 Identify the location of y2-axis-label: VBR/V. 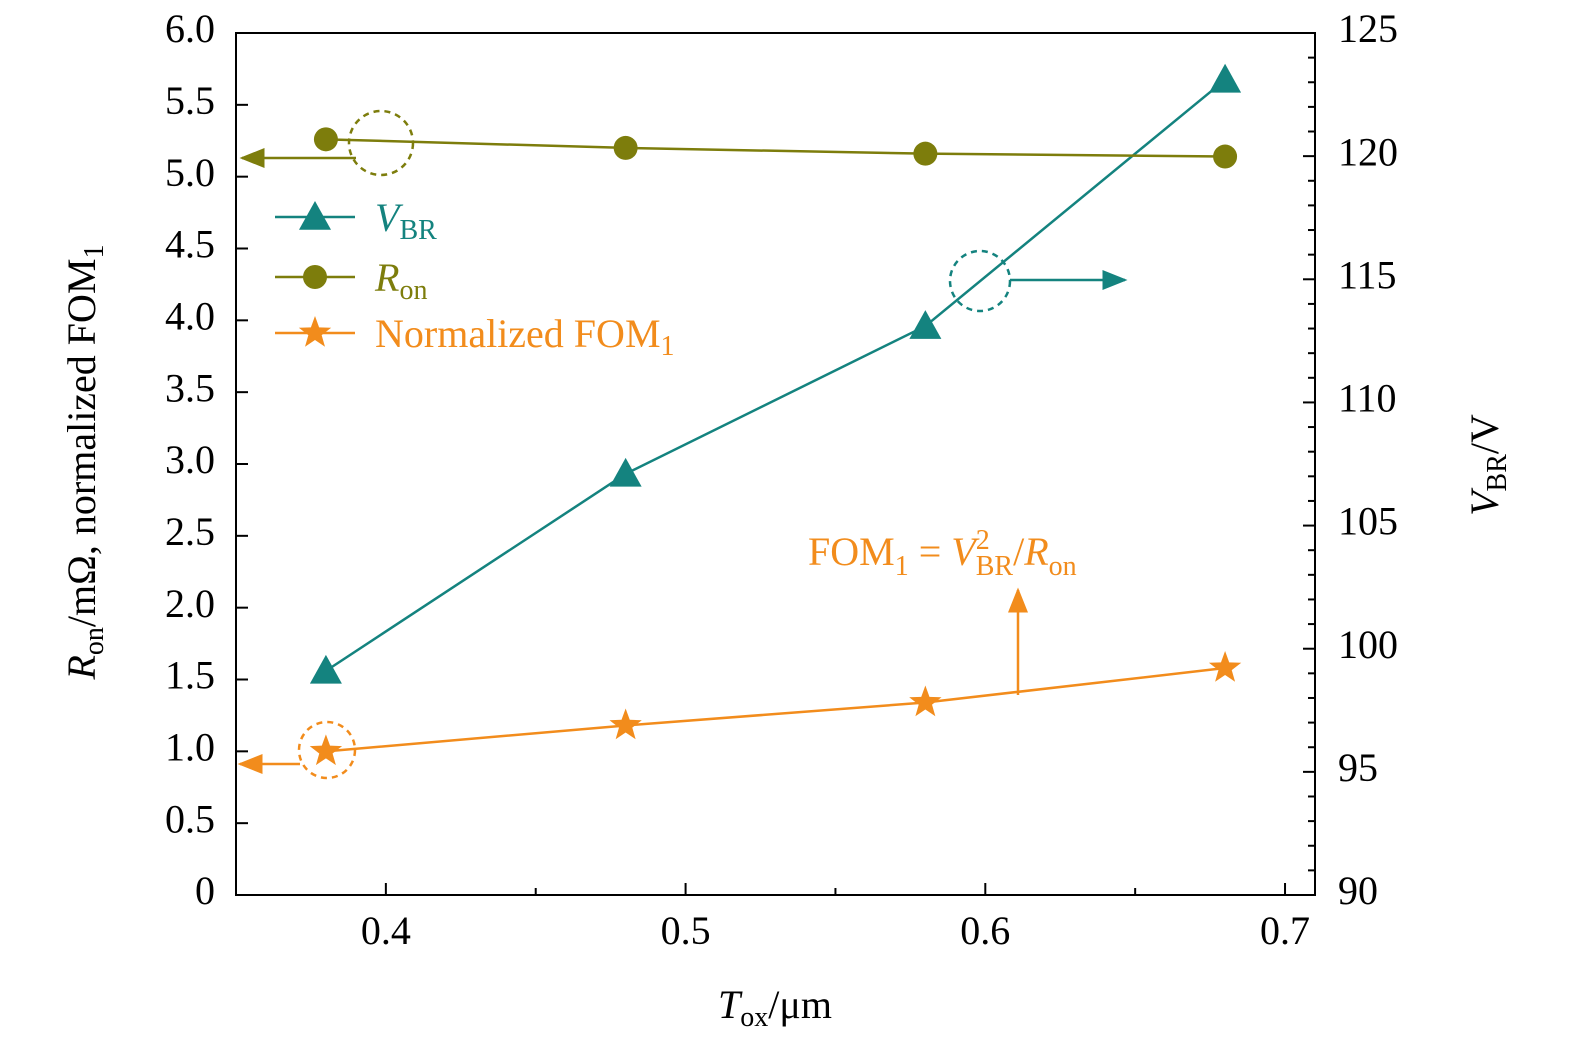
(1487, 465).